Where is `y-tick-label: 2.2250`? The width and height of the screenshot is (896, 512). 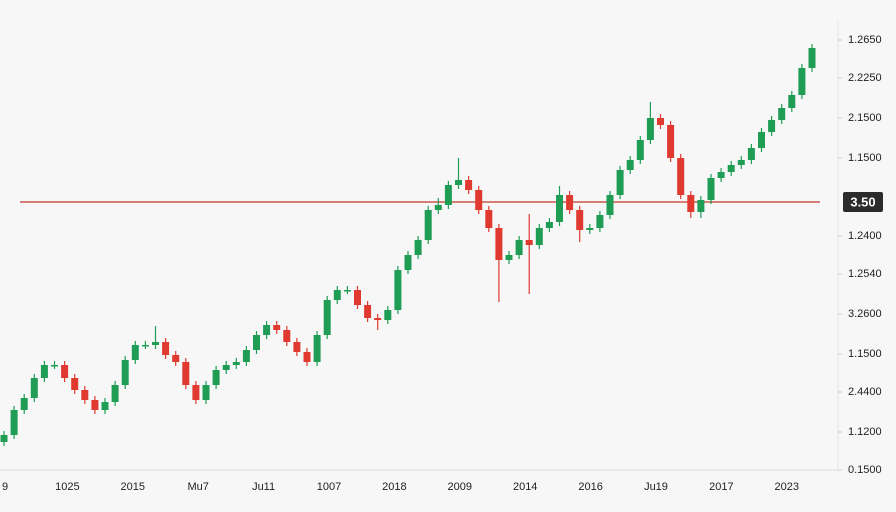
y-tick-label: 2.2250 is located at coordinates (865, 78).